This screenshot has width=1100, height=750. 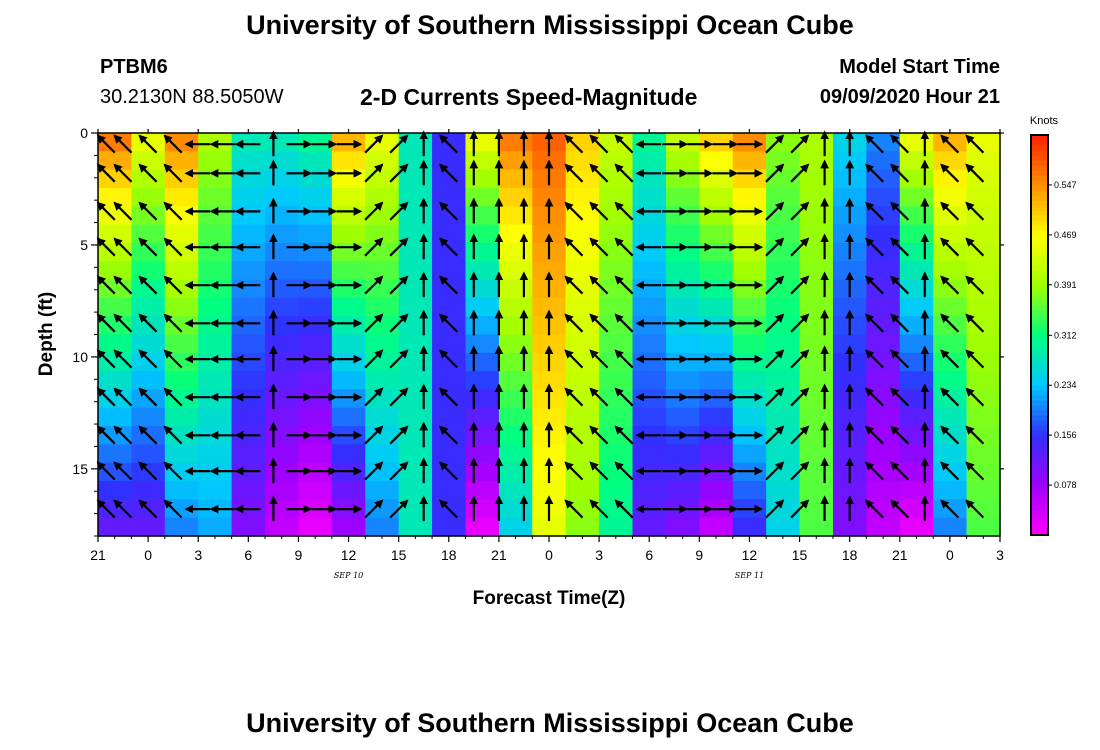 What do you see at coordinates (950, 555) in the screenshot?
I see `x-tick-label: 0` at bounding box center [950, 555].